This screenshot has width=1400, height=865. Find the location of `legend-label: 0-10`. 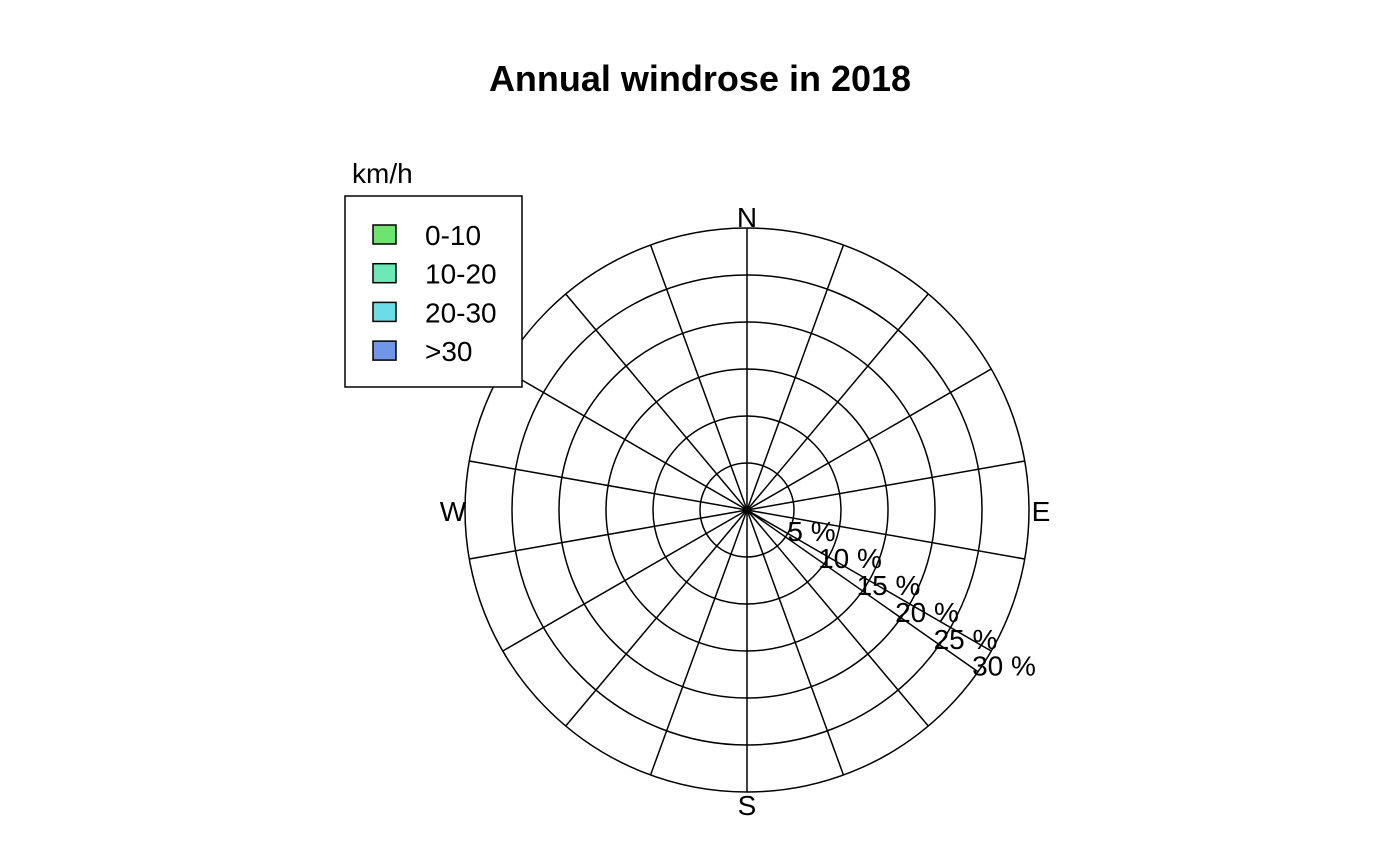

legend-label: 0-10 is located at coordinates (453, 235).